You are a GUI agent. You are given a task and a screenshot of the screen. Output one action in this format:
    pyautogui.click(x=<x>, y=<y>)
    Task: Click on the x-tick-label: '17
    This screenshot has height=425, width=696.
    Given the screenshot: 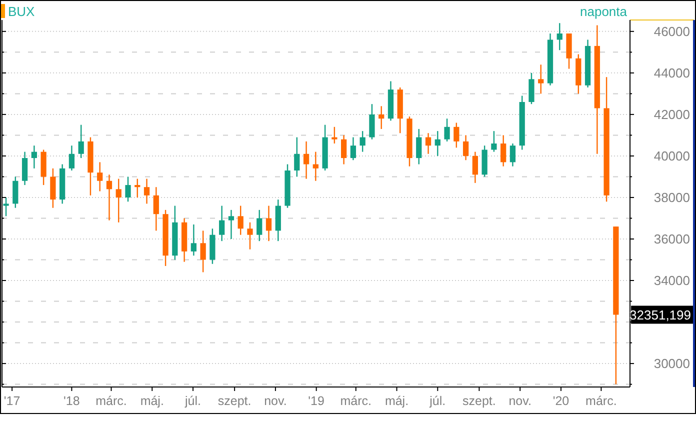 What is the action you would take?
    pyautogui.click(x=12, y=401)
    